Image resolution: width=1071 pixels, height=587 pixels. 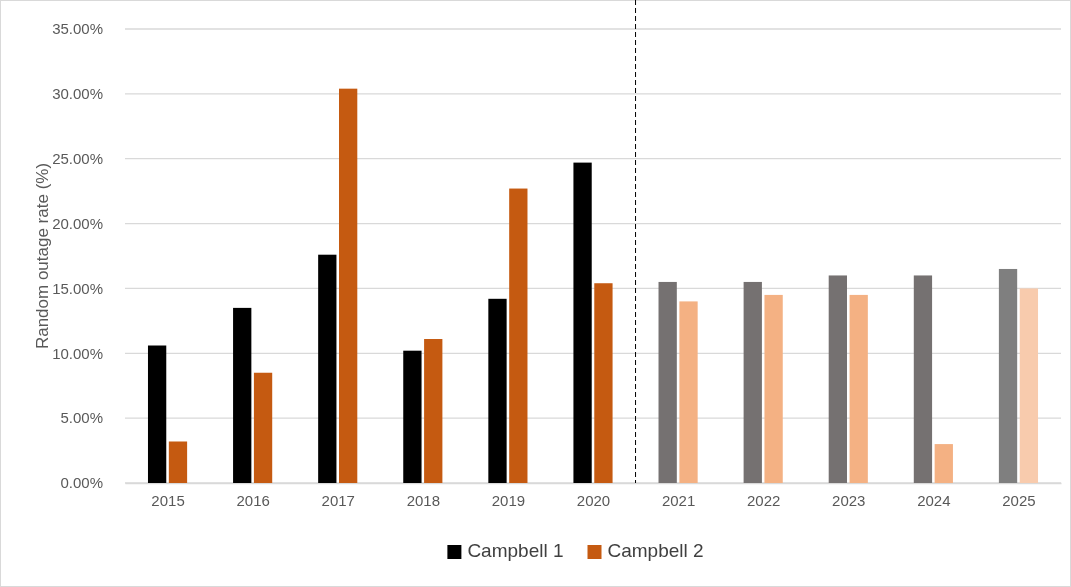 I want to click on x-tick-label: 2017, so click(x=338, y=500).